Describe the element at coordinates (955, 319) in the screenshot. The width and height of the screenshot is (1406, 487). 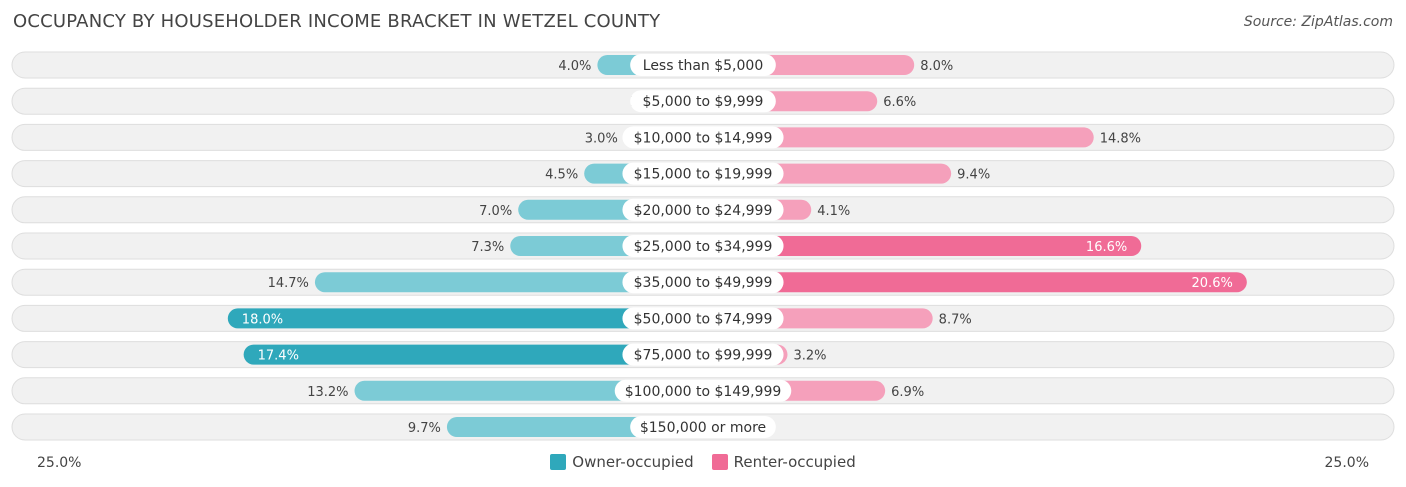
I see `renter-value-label: 8.7%` at that location.